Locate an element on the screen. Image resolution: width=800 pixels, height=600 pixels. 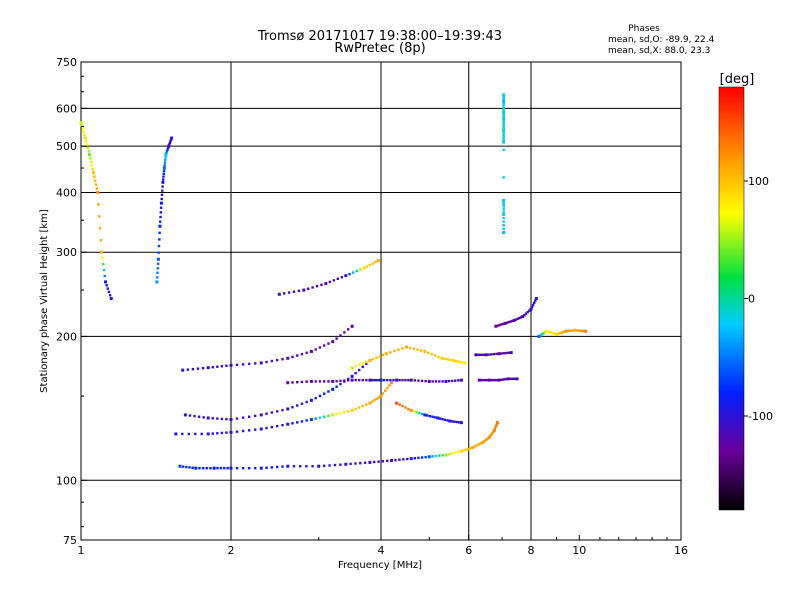
x-tick-label: 16 is located at coordinates (681, 550).